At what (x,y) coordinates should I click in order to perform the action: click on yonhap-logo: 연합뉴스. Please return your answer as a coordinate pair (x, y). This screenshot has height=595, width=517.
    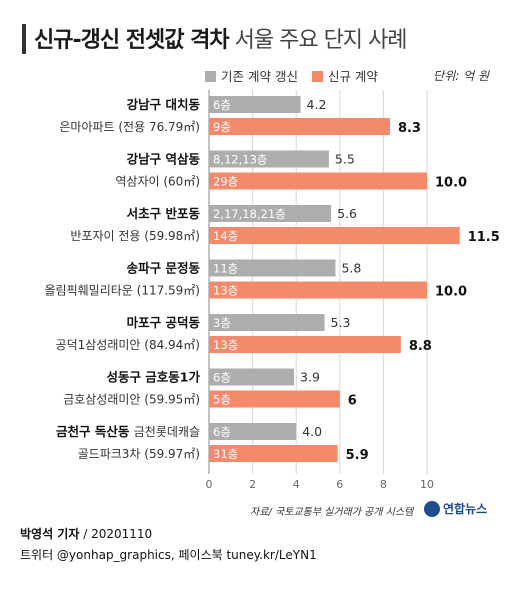
    Looking at the image, I should click on (455, 508).